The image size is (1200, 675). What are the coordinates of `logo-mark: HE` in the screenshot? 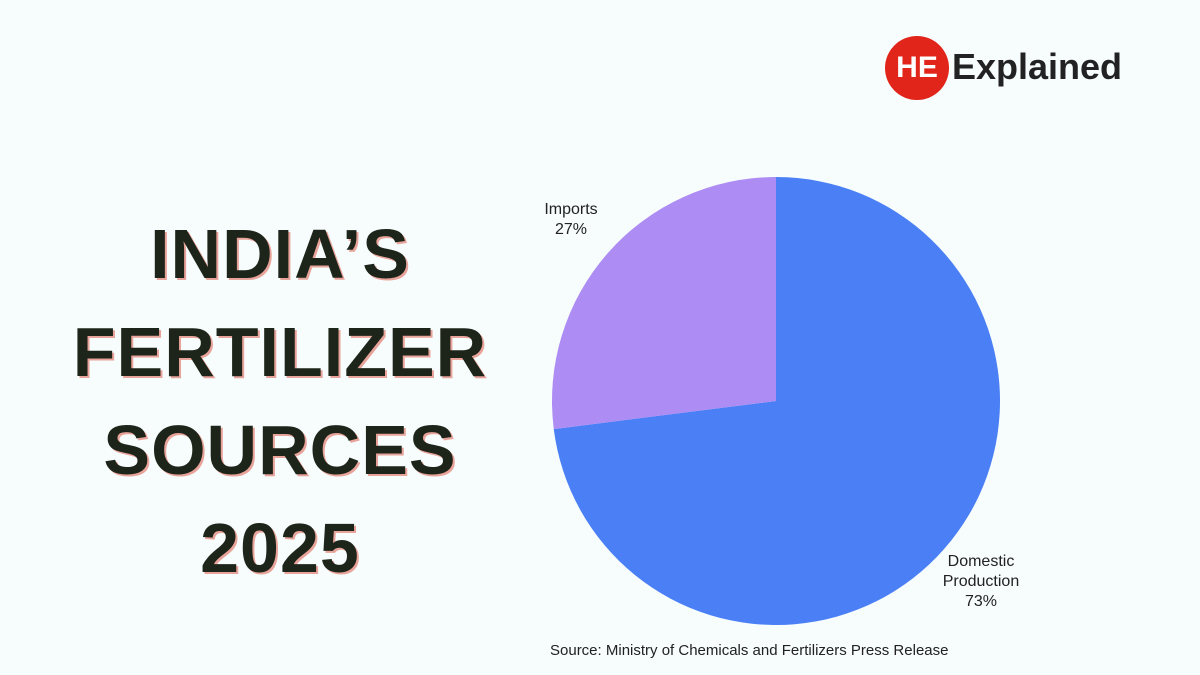 It's located at (917, 68).